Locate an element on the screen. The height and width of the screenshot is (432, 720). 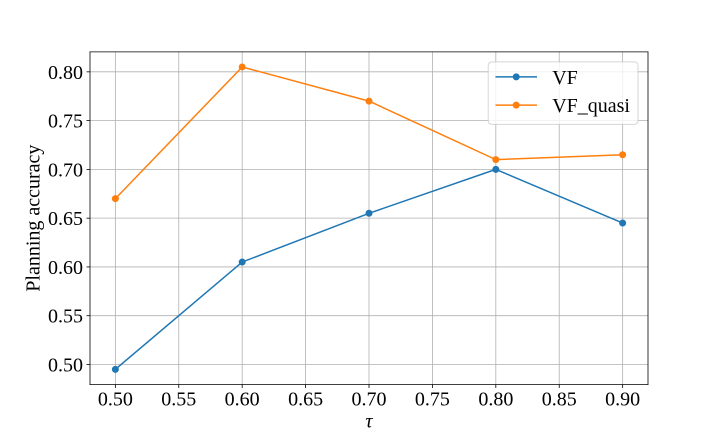
svg-text: 0.85 is located at coordinates (559, 399).